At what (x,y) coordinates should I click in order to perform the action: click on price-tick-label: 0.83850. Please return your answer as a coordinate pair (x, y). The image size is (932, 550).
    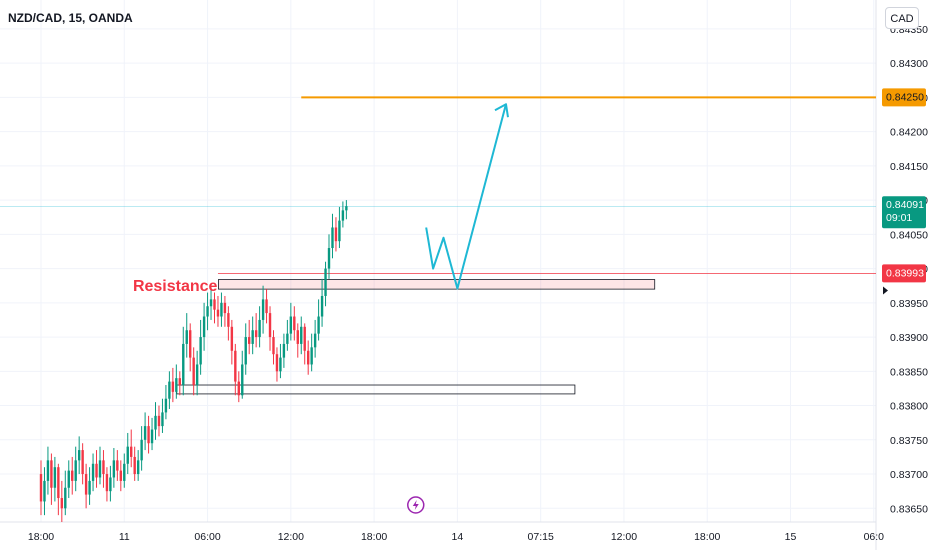
    Looking at the image, I should click on (909, 372).